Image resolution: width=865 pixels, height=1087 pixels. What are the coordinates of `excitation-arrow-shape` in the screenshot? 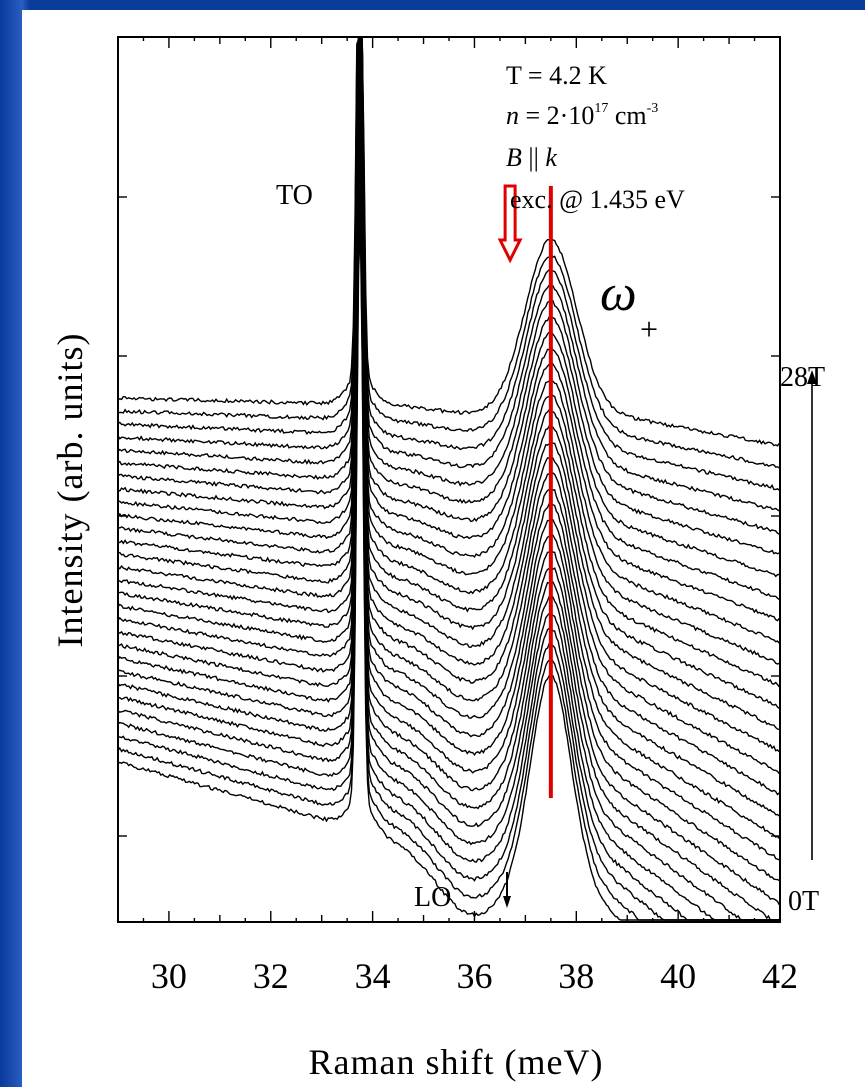 It's located at (510, 224).